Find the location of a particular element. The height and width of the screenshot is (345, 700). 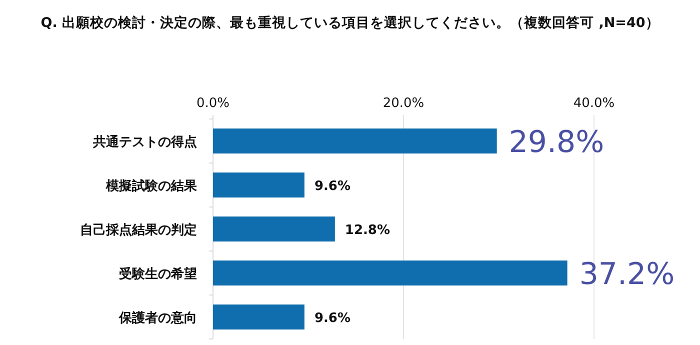

y-tick-label: 模擬試験の結果 is located at coordinates (151, 186).